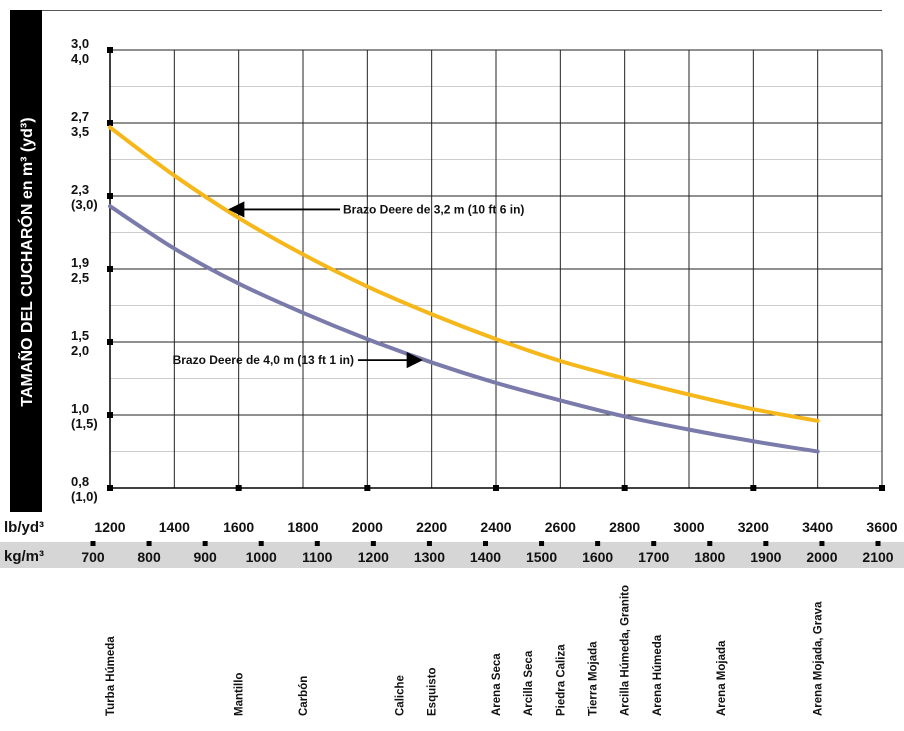 The height and width of the screenshot is (731, 904). What do you see at coordinates (373, 557) in the screenshot?
I see `x2-tick-label: 1200` at bounding box center [373, 557].